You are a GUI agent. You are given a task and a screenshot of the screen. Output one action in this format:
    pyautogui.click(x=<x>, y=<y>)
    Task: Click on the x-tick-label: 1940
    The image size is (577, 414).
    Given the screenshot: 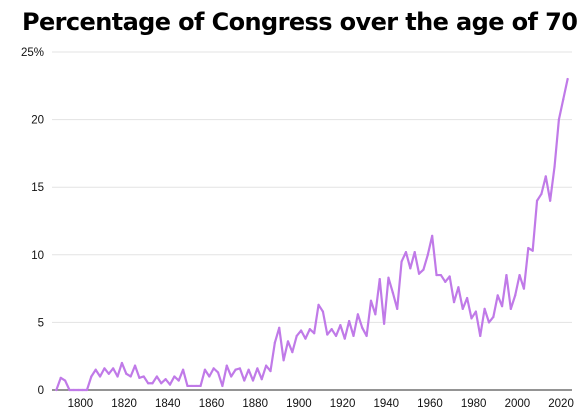 What is the action you would take?
    pyautogui.click(x=386, y=404)
    